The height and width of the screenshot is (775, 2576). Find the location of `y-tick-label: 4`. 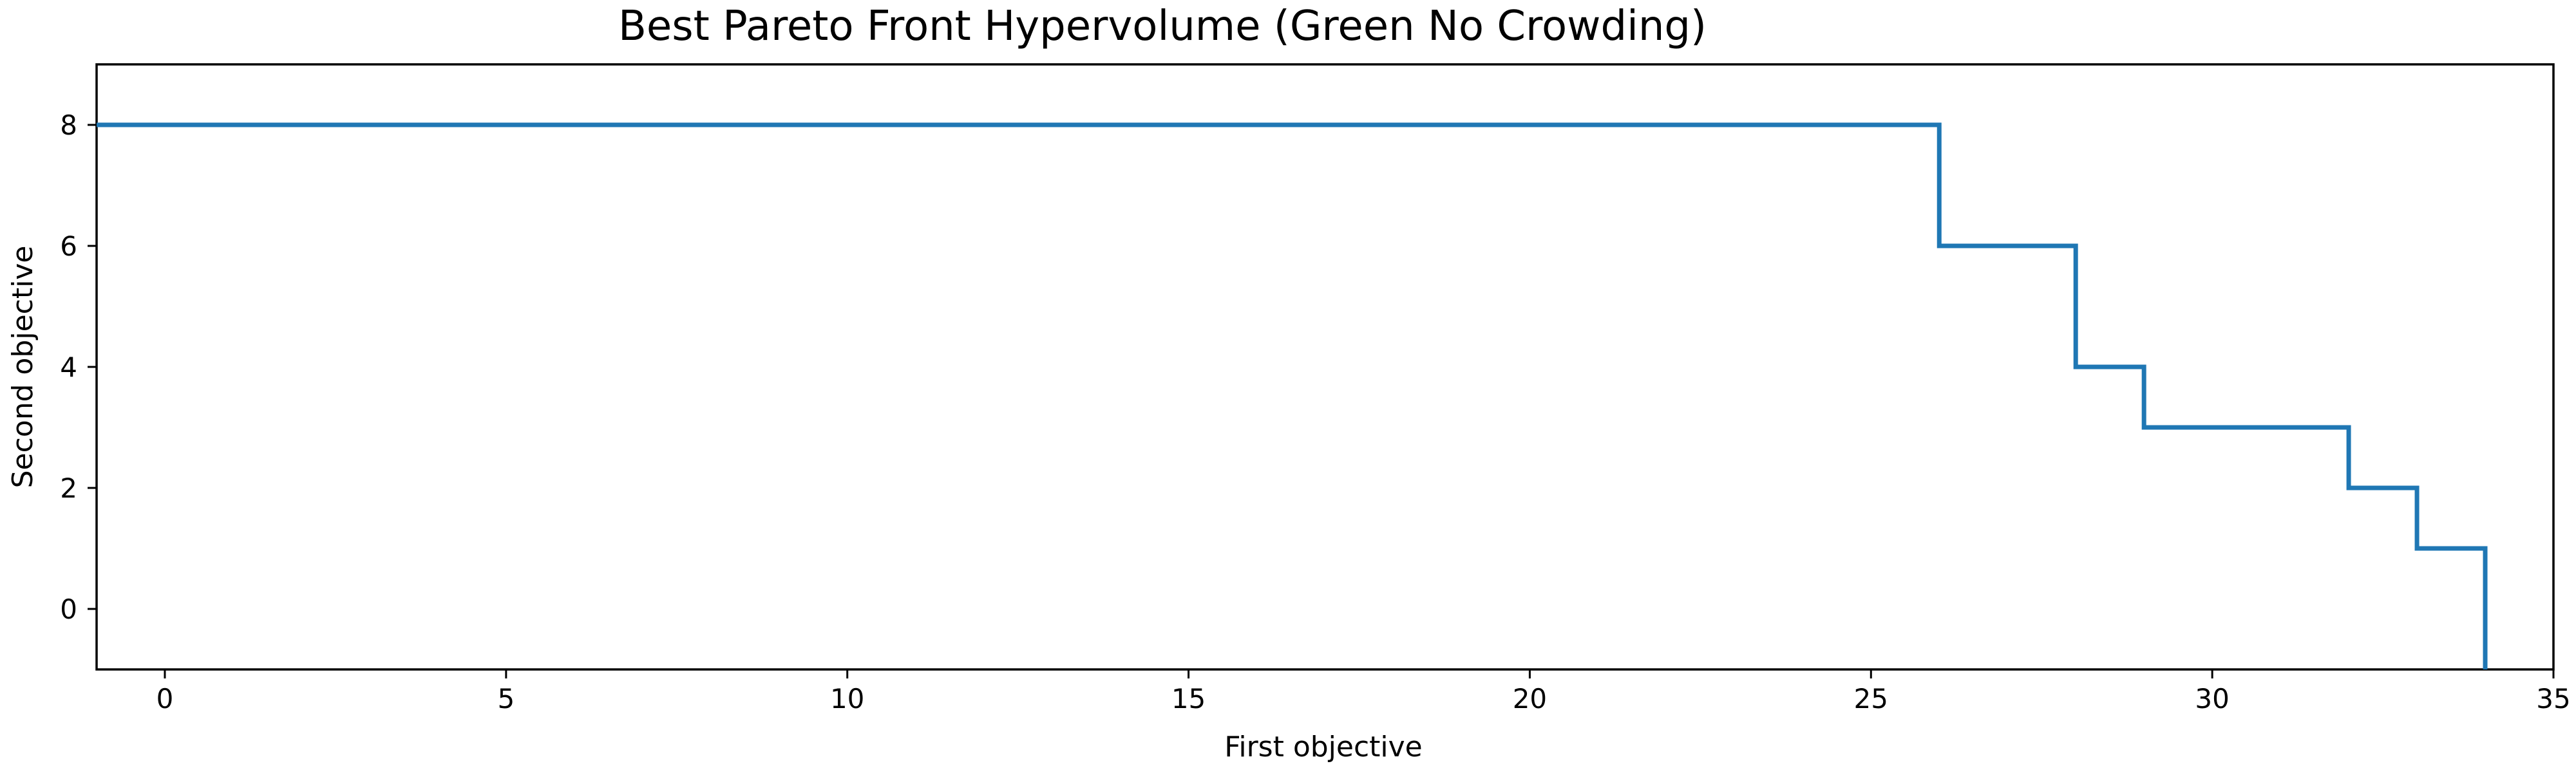

y-tick-label: 4 is located at coordinates (68, 367).